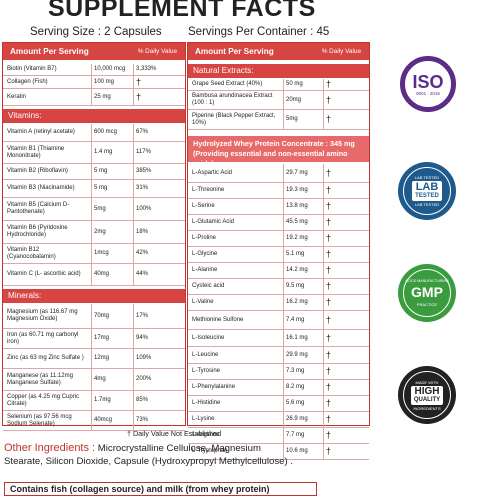 This screenshot has height=500, width=492. What do you see at coordinates (278, 355) in the screenshot?
I see `table-row: L-Leucine 29.9 mg †` at bounding box center [278, 355].